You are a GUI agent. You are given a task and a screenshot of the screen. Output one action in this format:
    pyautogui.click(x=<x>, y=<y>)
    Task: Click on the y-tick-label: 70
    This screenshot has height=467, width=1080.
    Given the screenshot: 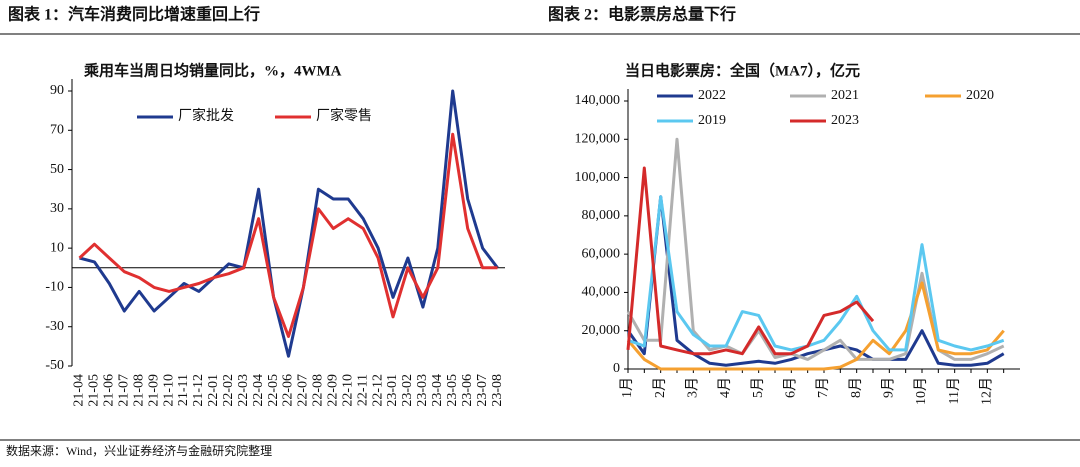 What is the action you would take?
    pyautogui.click(x=57, y=130)
    